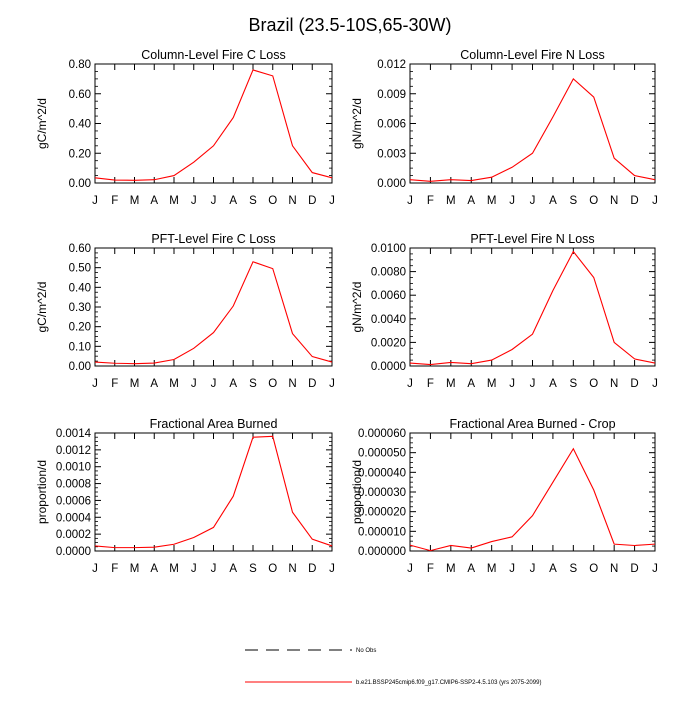 The image size is (700, 705). What do you see at coordinates (532, 239) in the screenshot?
I see `panel-title: PFT-Level Fire N Loss` at bounding box center [532, 239].